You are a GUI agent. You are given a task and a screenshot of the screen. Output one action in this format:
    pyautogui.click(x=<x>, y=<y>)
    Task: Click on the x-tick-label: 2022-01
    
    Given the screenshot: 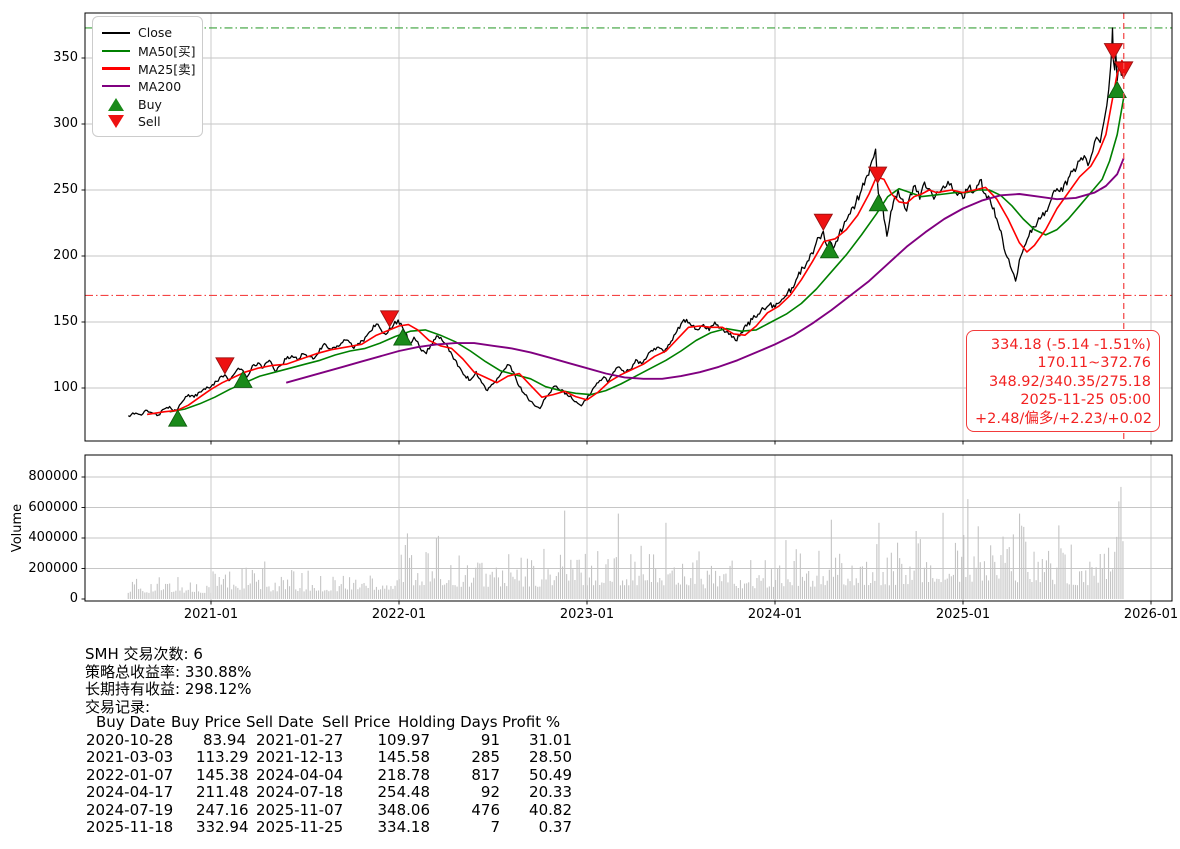 What is the action you would take?
    pyautogui.click(x=399, y=614)
    